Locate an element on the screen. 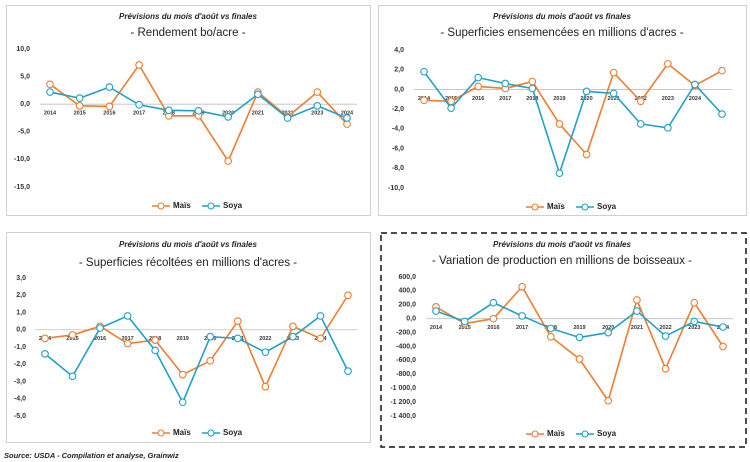 This screenshot has height=462, width=750. y-tick-label: -6,0 is located at coordinates (398, 148).